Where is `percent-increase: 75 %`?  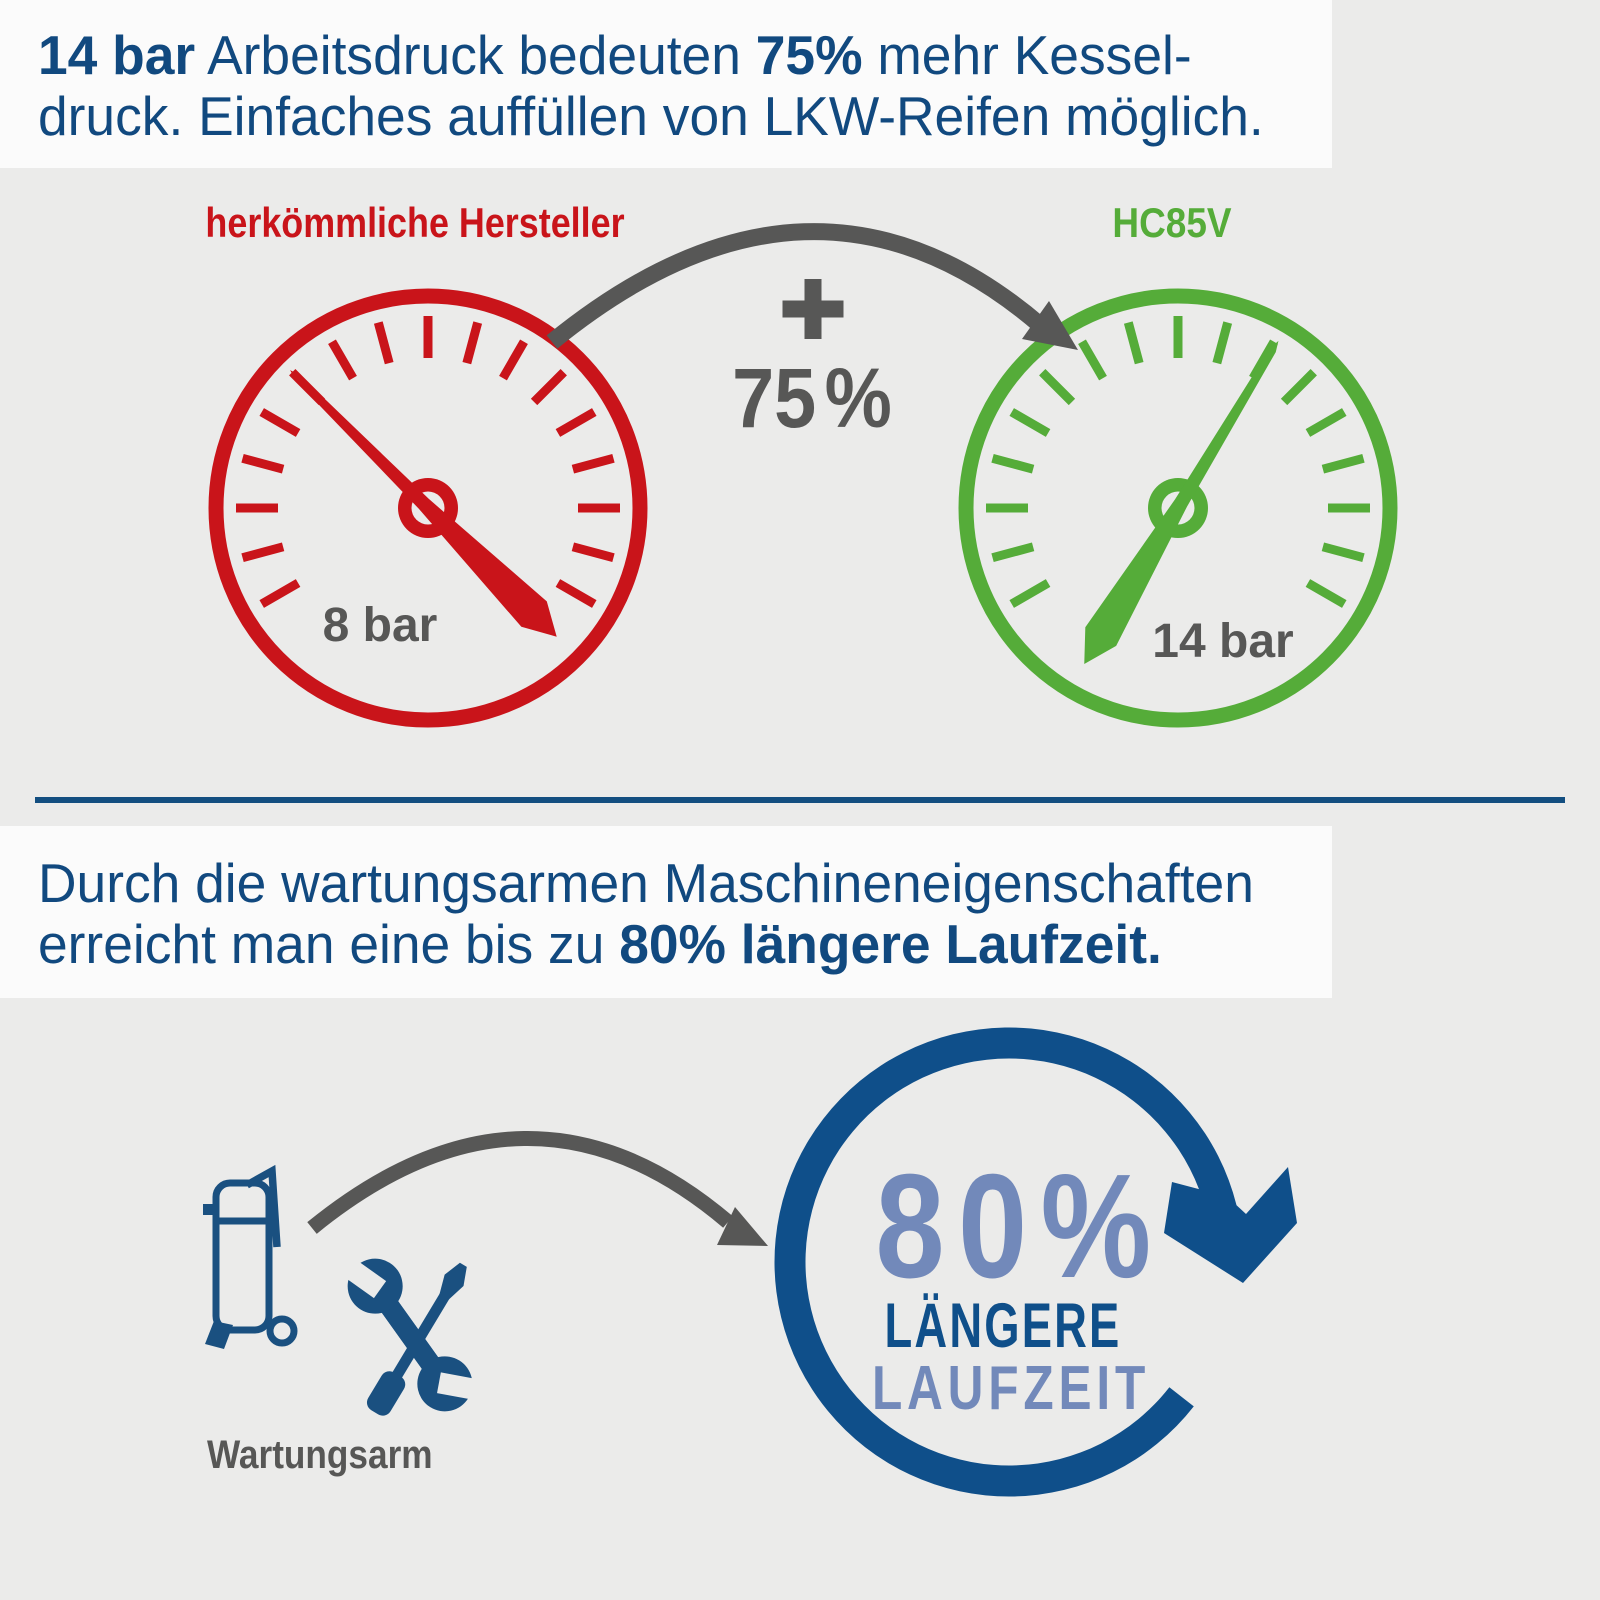 percent-increase: 75 % is located at coordinates (811, 398).